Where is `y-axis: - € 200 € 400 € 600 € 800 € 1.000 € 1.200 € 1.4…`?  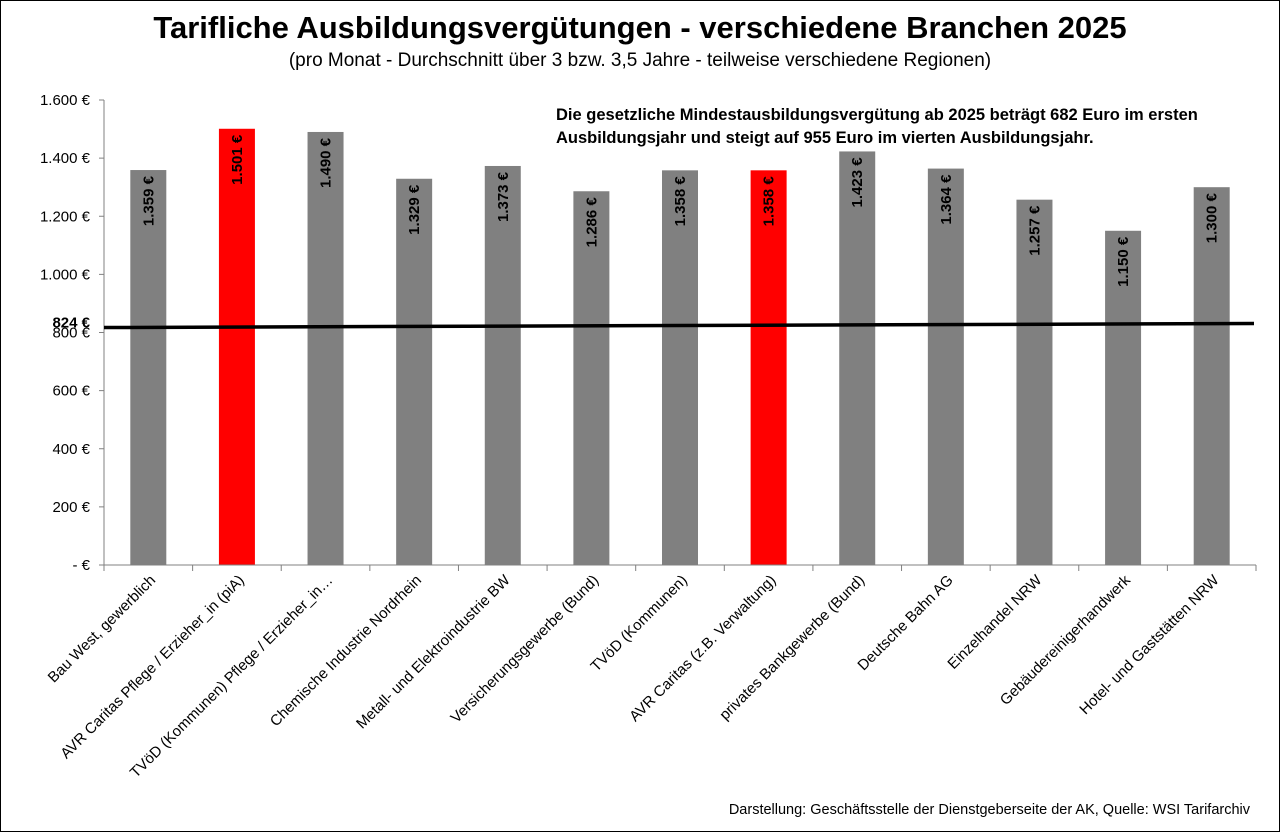
y-axis: - € 200 € 400 € 600 € 800 € 1.000 € 1.200 € 1.4… is located at coordinates (72, 333).